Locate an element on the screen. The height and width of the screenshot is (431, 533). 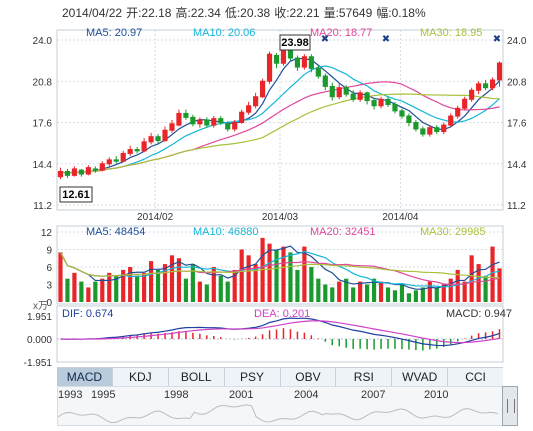
quote-high: 高:22.34 is located at coordinates (198, 13).